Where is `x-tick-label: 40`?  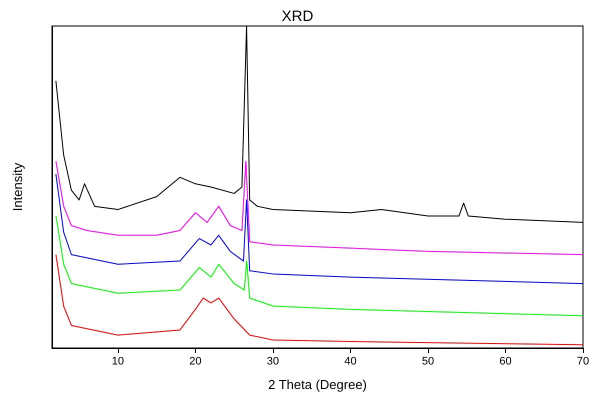 x-tick-label: 40 is located at coordinates (350, 362).